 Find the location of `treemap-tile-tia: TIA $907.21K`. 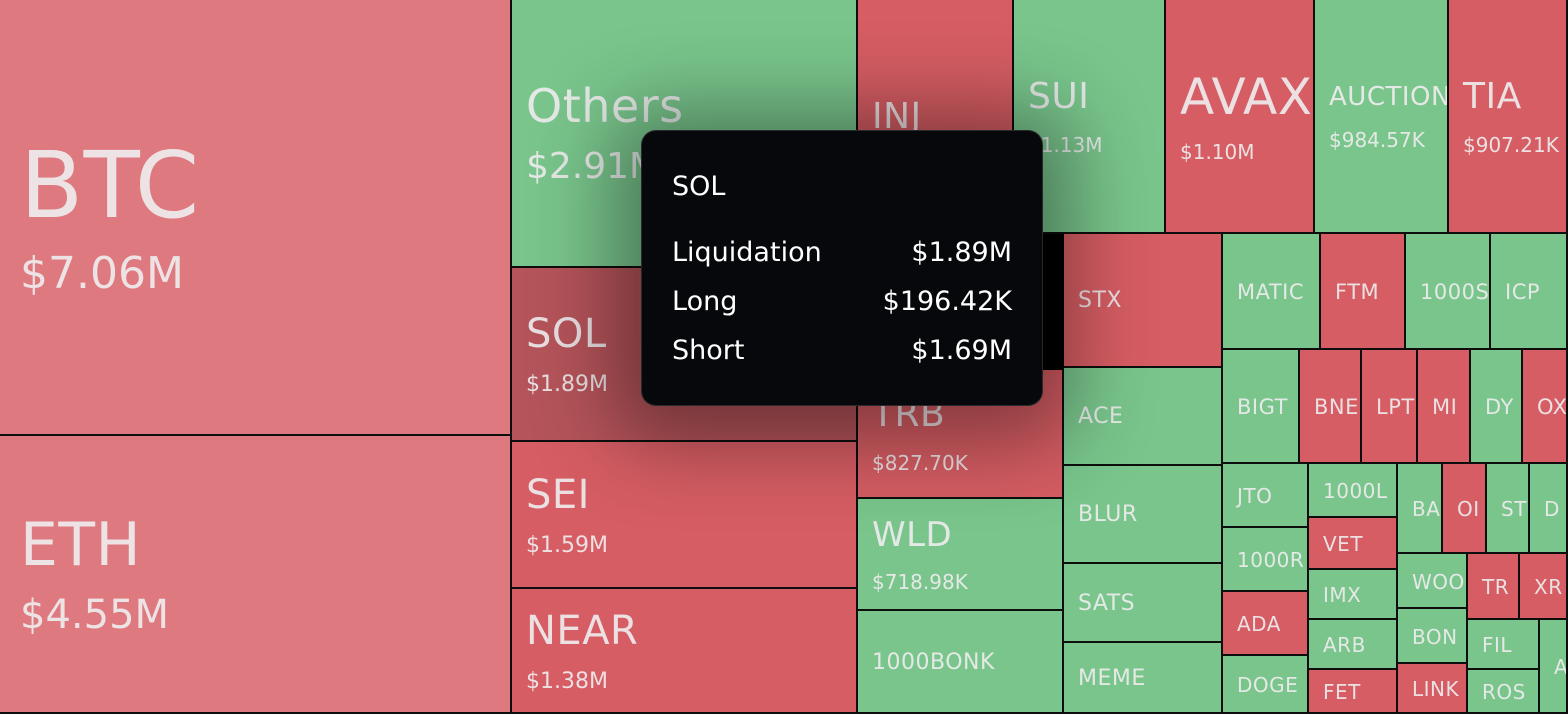

treemap-tile-tia: TIA $907.21K is located at coordinates (1508, 117).